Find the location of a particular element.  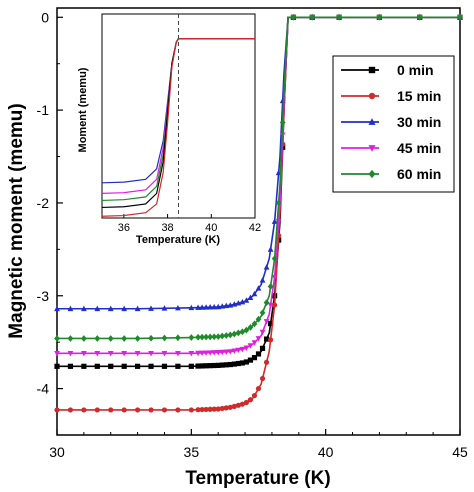

y-tick-label: -3 is located at coordinates (43, 296).